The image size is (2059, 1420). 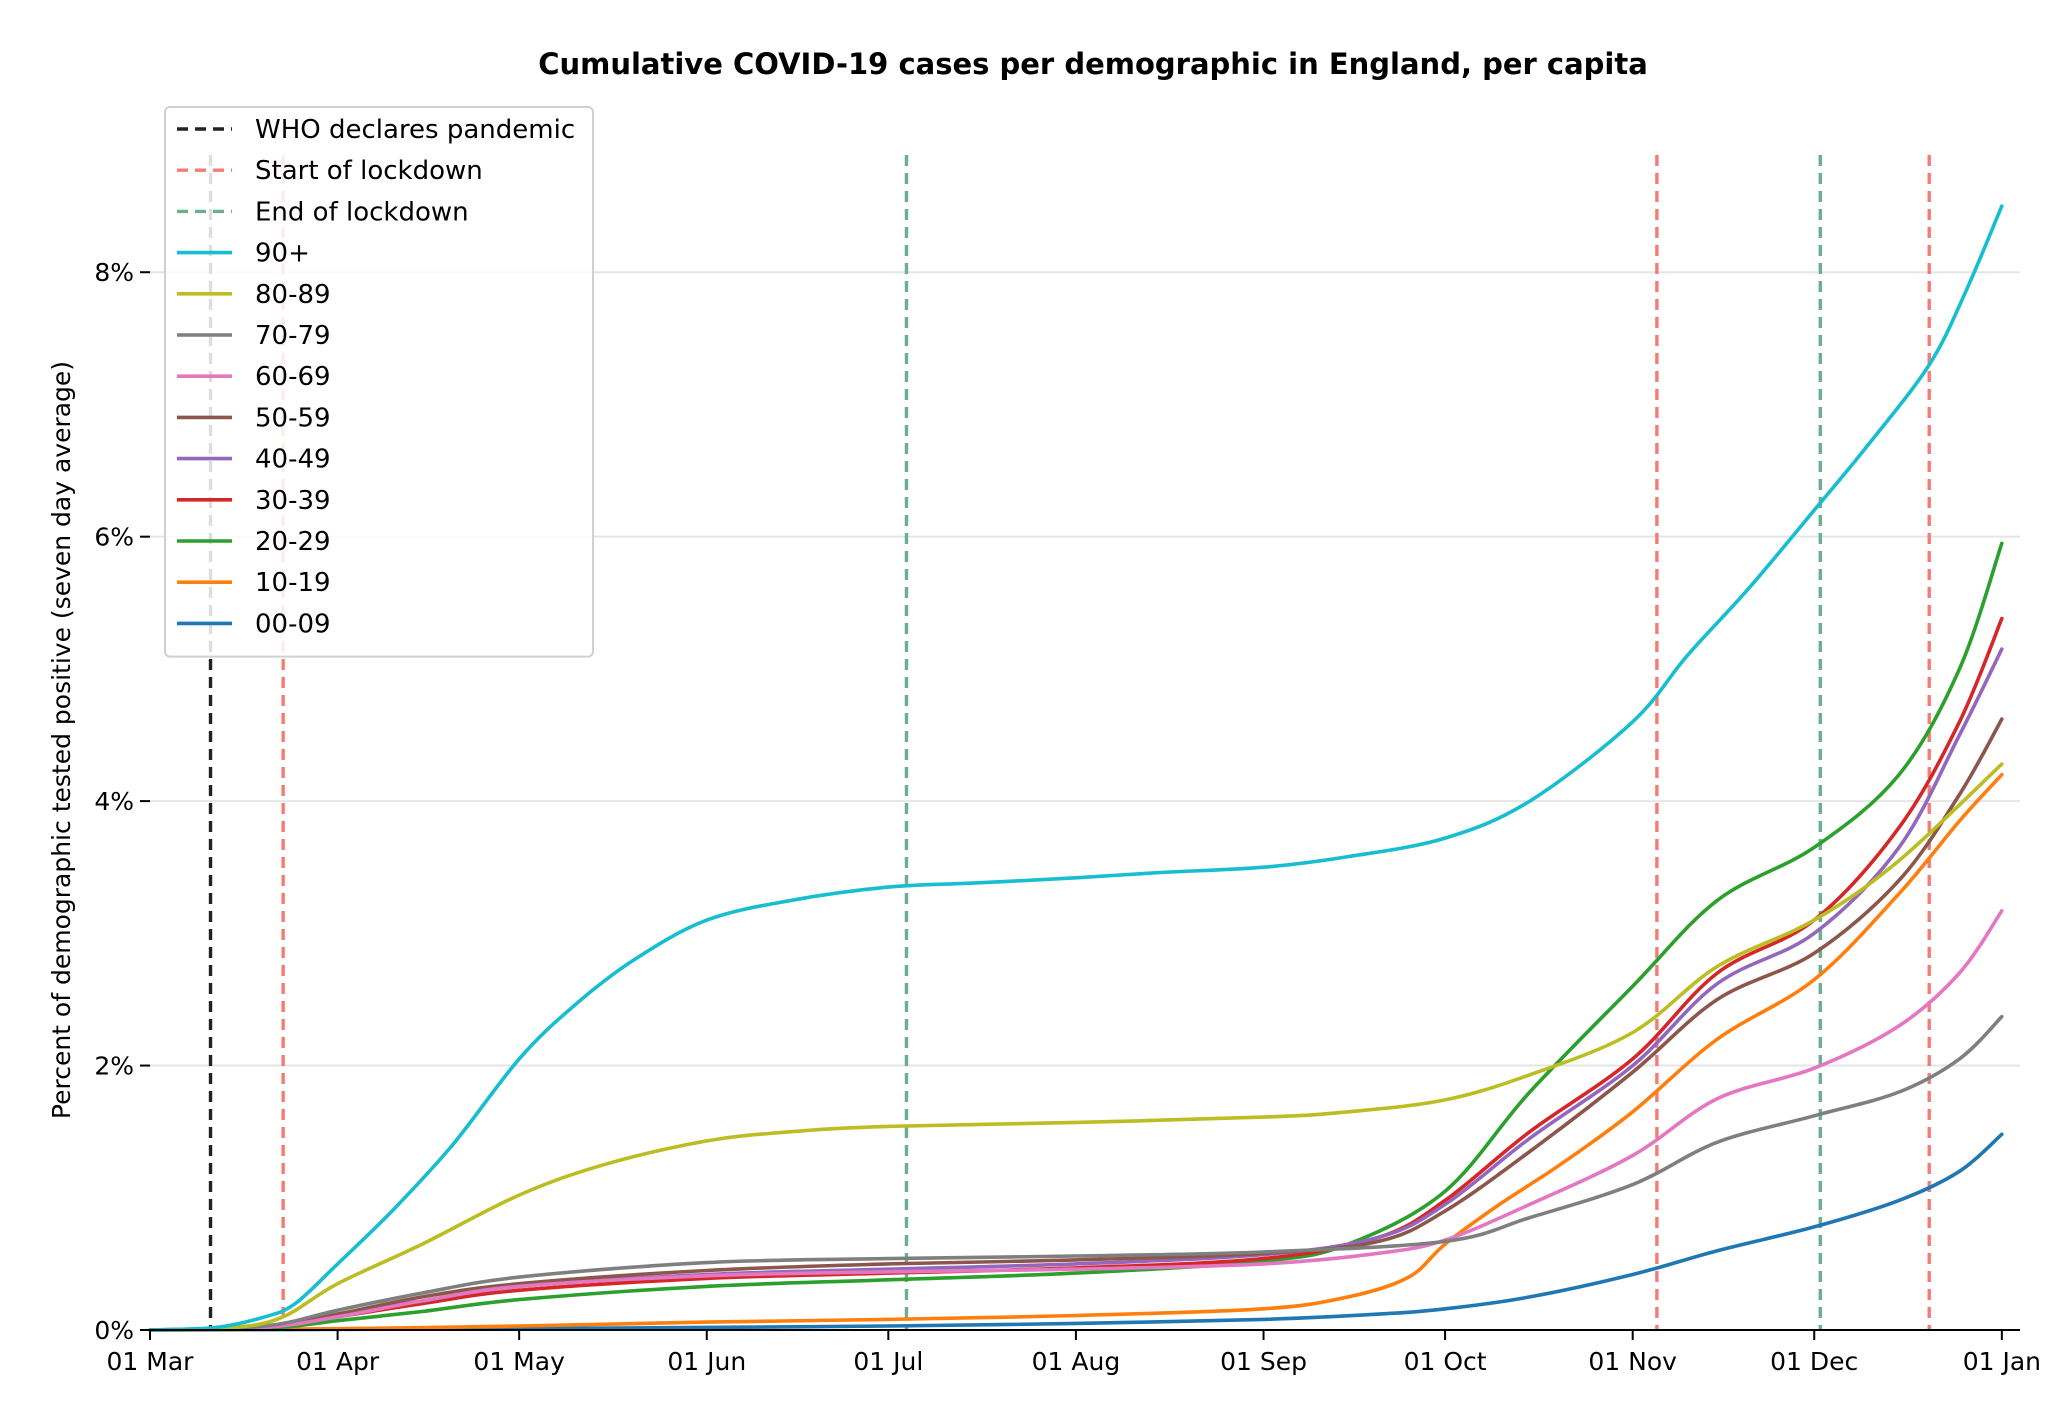 What do you see at coordinates (706, 1361) in the screenshot?
I see `x-tick-label: 01 Jun` at bounding box center [706, 1361].